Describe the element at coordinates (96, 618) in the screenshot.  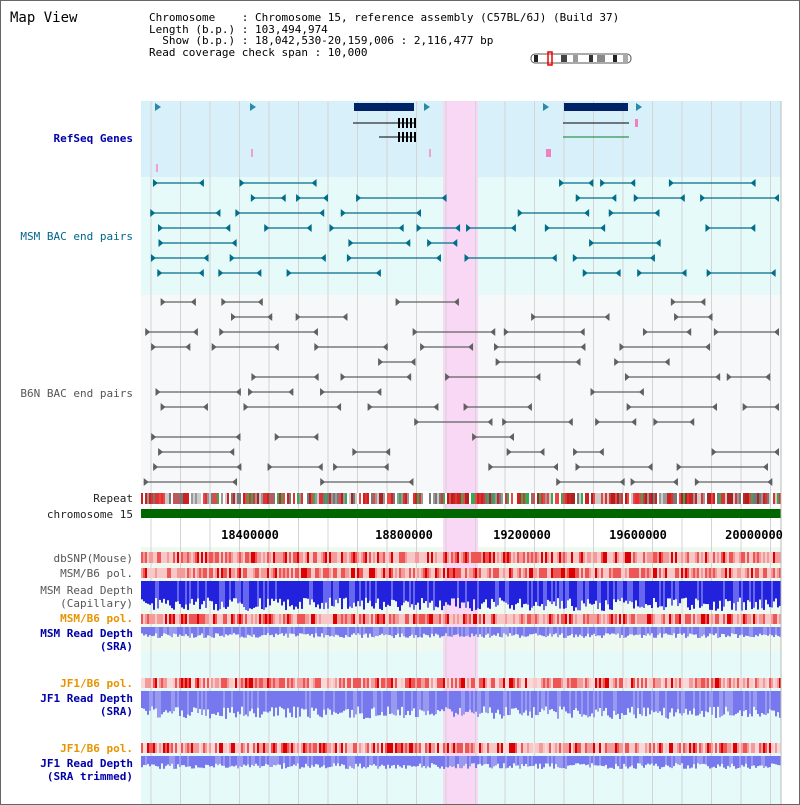
I see `track-label-msm-b6-pol-2: MSM/B6 pol.` at that location.